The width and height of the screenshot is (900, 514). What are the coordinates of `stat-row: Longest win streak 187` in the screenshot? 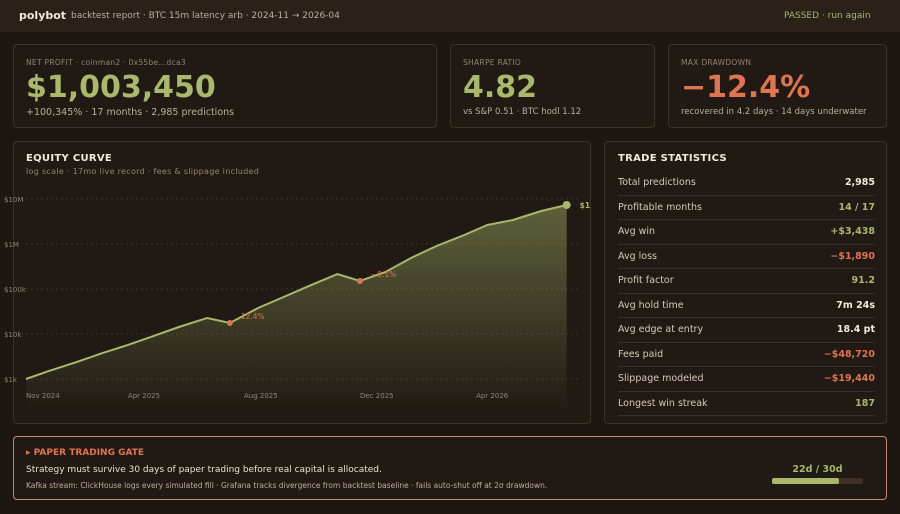 It's located at (746, 404).